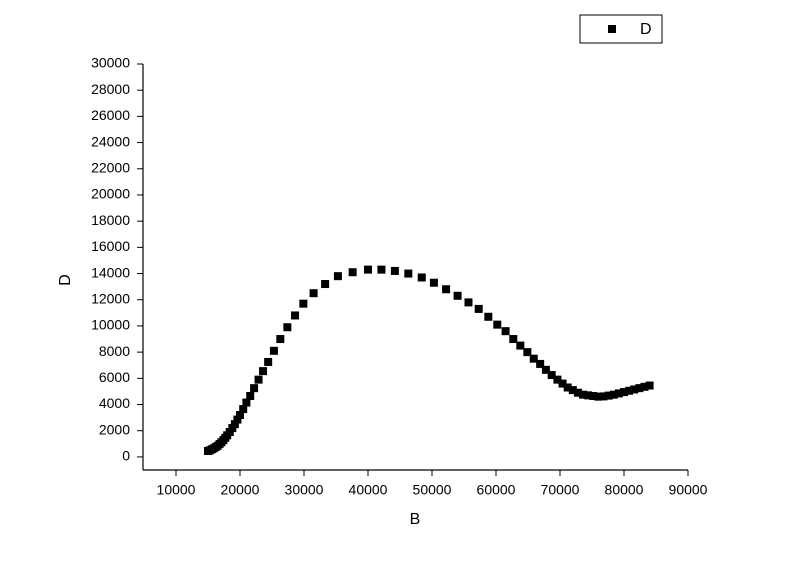 The width and height of the screenshot is (800, 564). Describe the element at coordinates (688, 490) in the screenshot. I see `x-tick-label: 90000` at that location.